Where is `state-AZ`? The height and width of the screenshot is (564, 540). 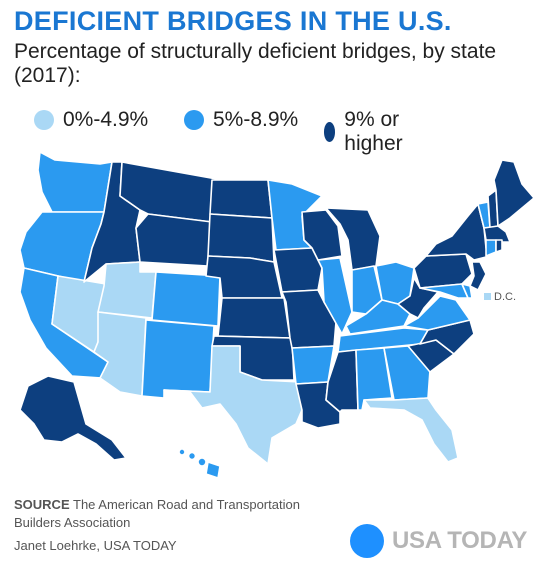
state-AZ is located at coordinates (120, 354).